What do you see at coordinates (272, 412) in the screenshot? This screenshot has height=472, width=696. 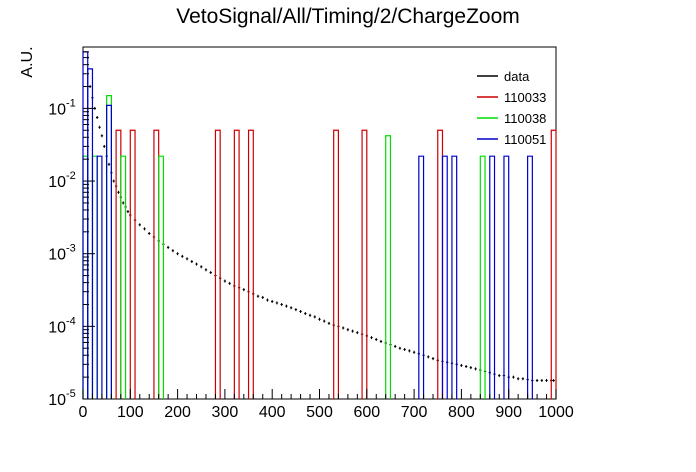 I see `x-tick-label: 400` at bounding box center [272, 412].